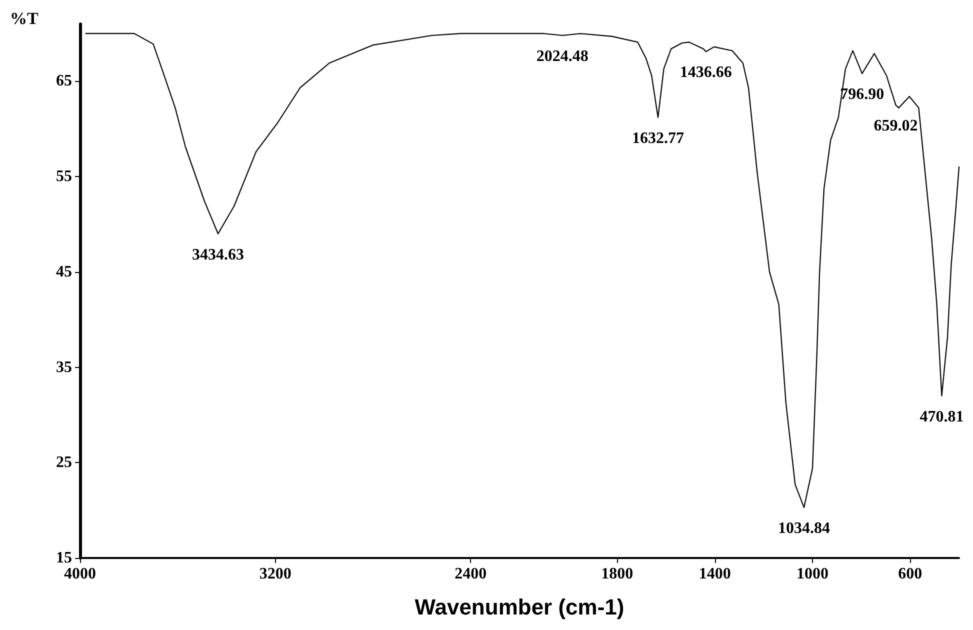 This screenshot has width=973, height=630. Describe the element at coordinates (64, 367) in the screenshot. I see `y-tick-label: 35` at that location.